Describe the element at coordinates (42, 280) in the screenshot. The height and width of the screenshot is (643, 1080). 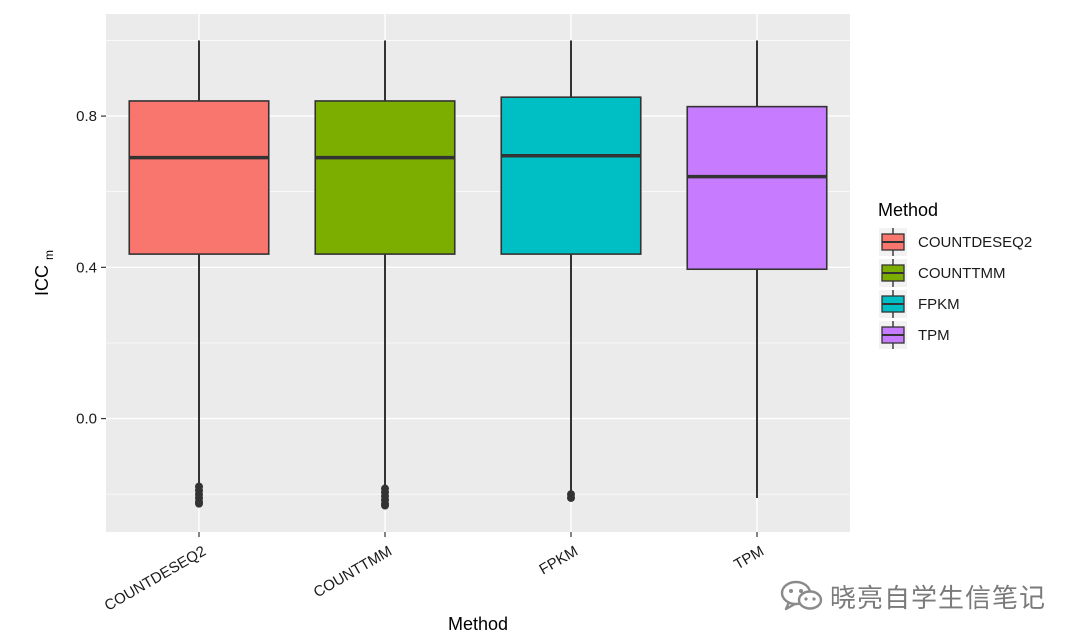
I see `y-axis-title-main: ICC` at that location.